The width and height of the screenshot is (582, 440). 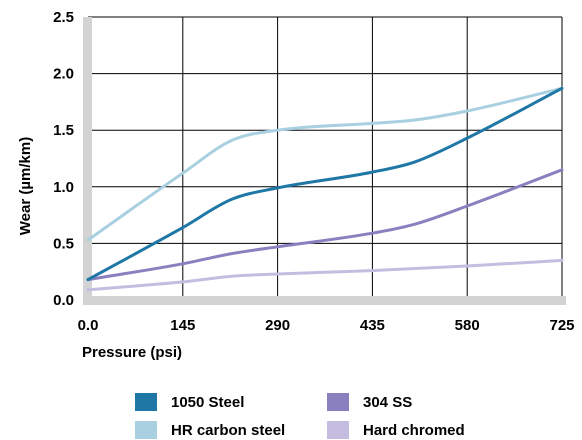 What do you see at coordinates (414, 430) in the screenshot?
I see `legend-label-hard-chromed: Hard chromed` at bounding box center [414, 430].